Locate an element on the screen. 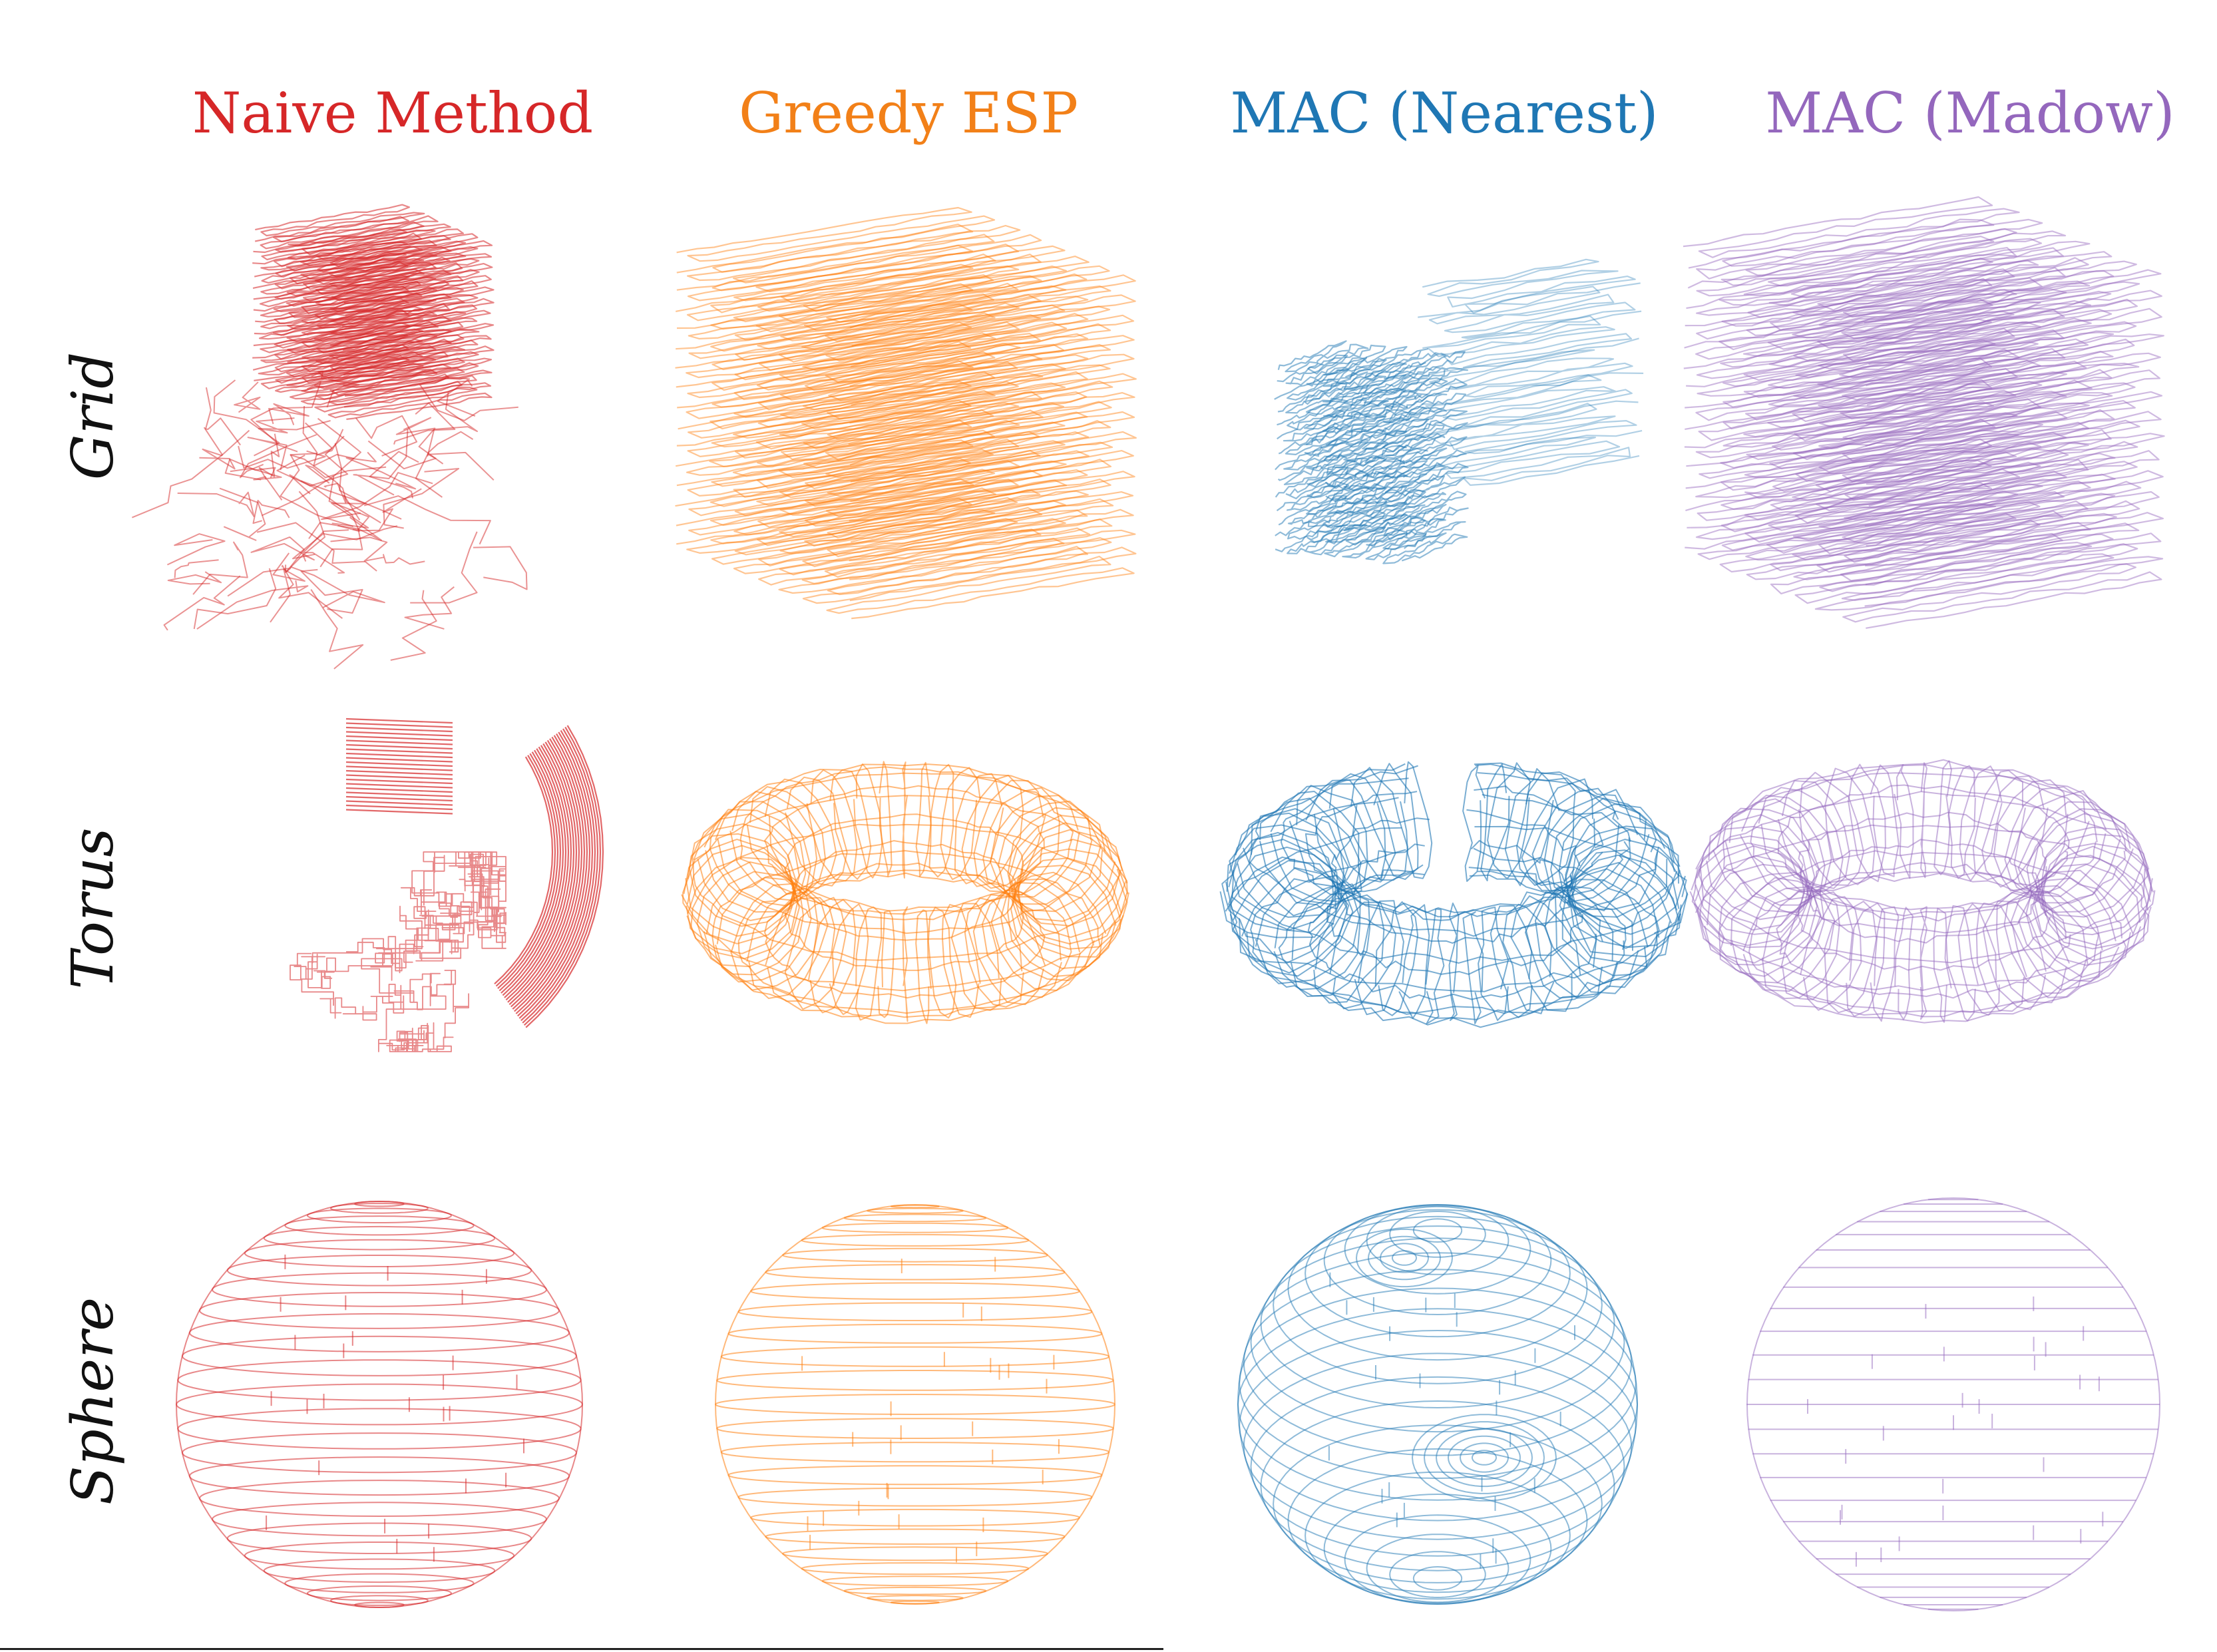  sphere-greedy is located at coordinates (915, 1404).